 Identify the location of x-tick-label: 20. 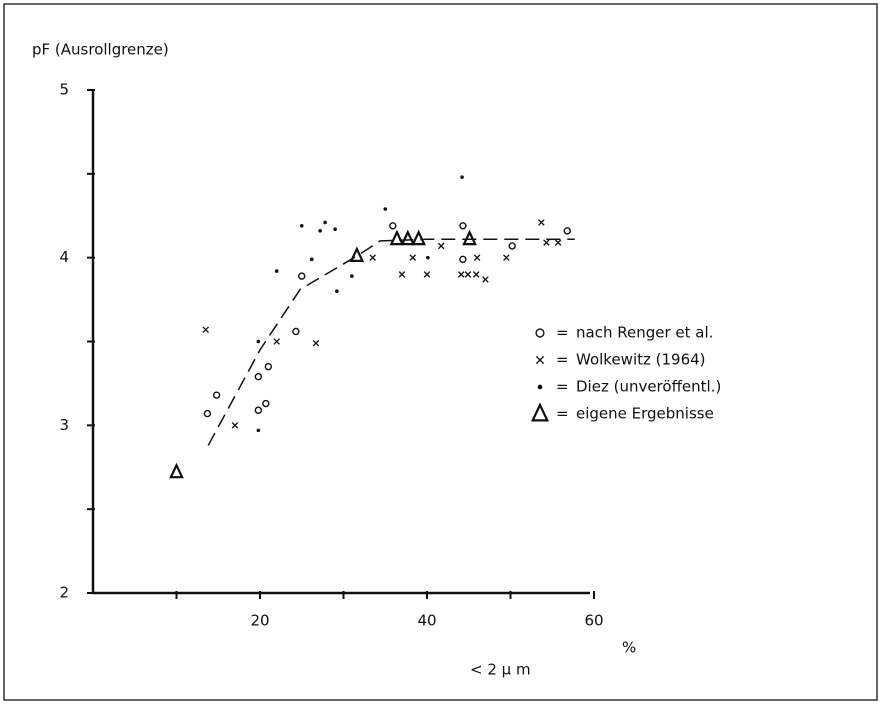
(259, 621).